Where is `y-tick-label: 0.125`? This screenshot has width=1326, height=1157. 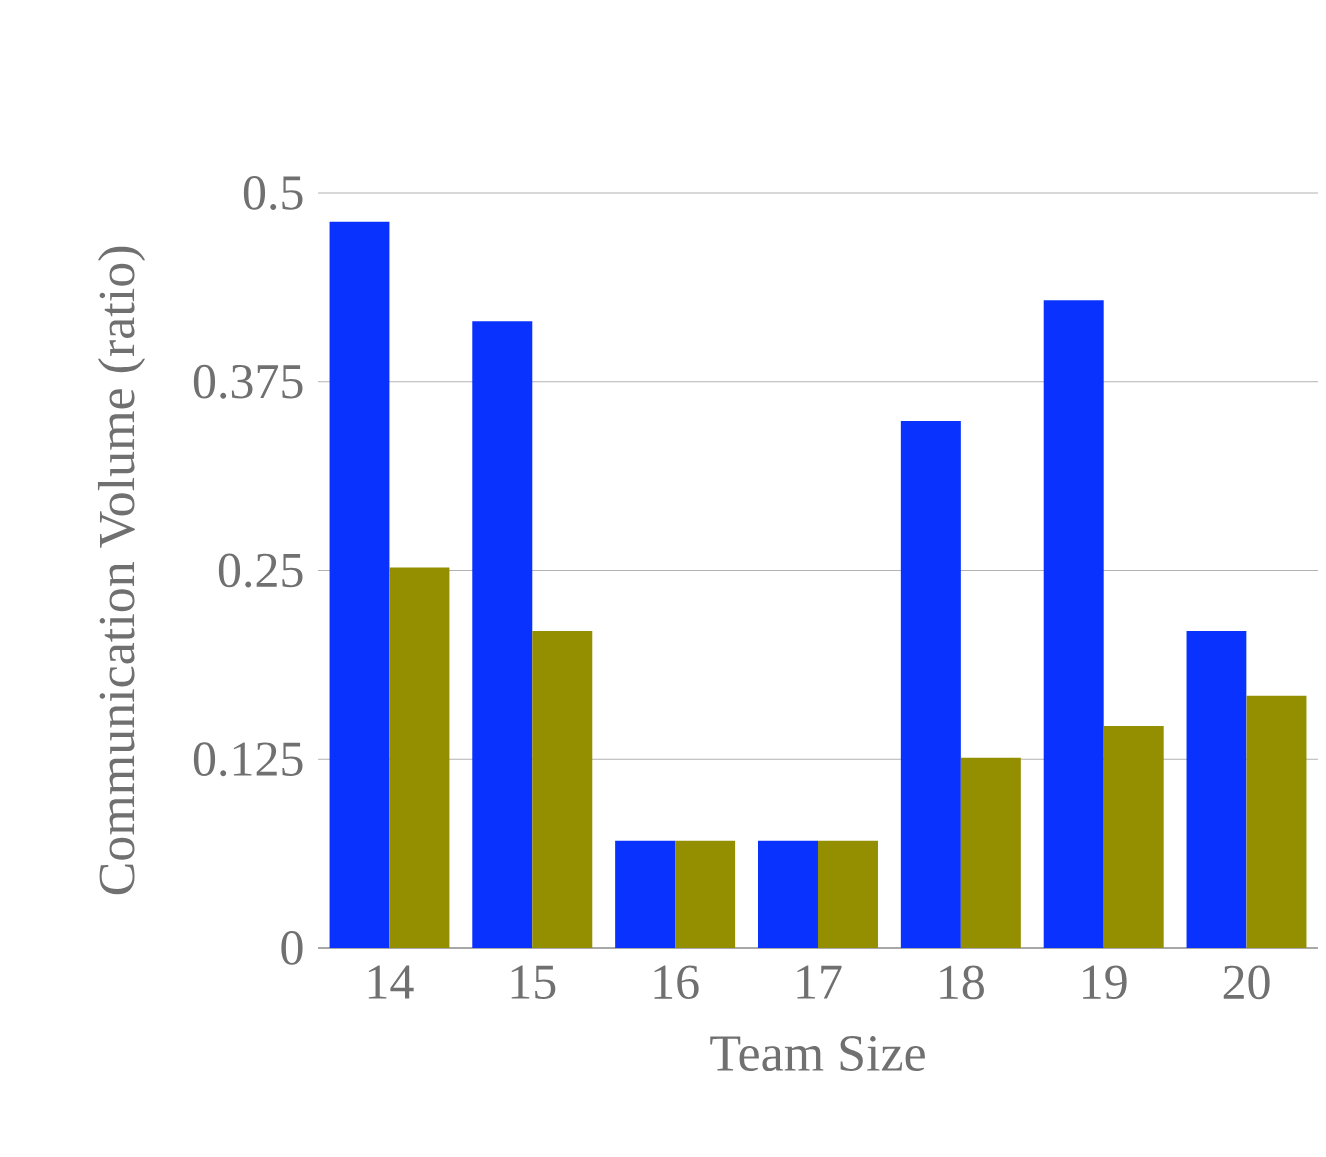 y-tick-label: 0.125 is located at coordinates (248, 759).